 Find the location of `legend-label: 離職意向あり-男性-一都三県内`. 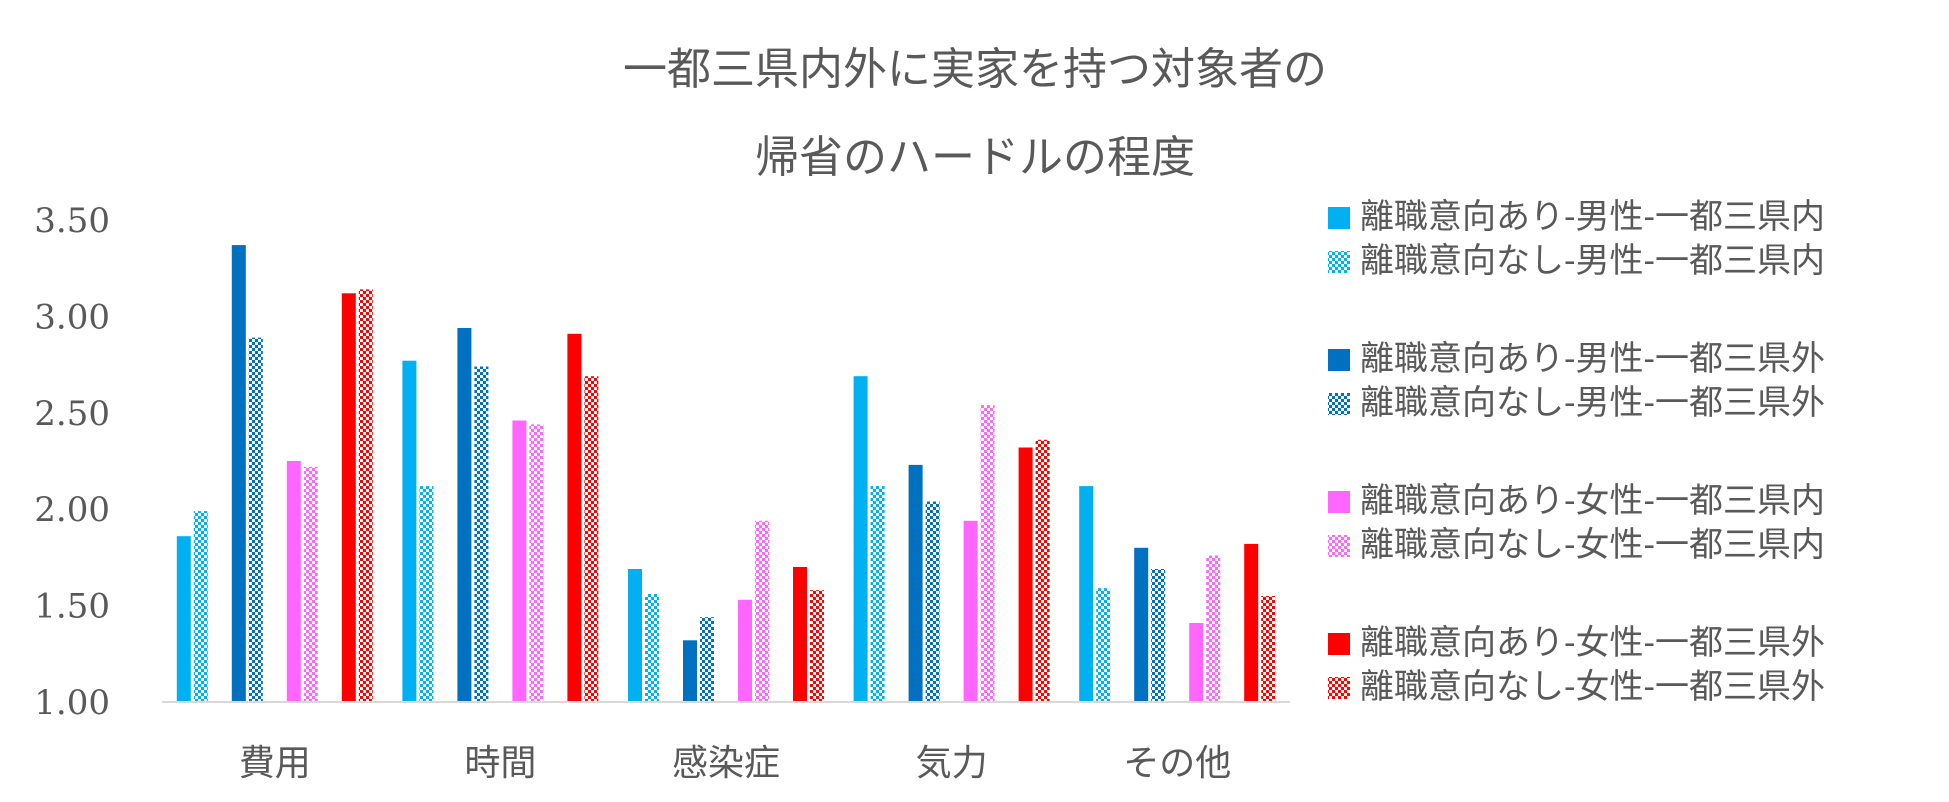

legend-label: 離職意向あり-男性-一都三県内 is located at coordinates (1592, 217).